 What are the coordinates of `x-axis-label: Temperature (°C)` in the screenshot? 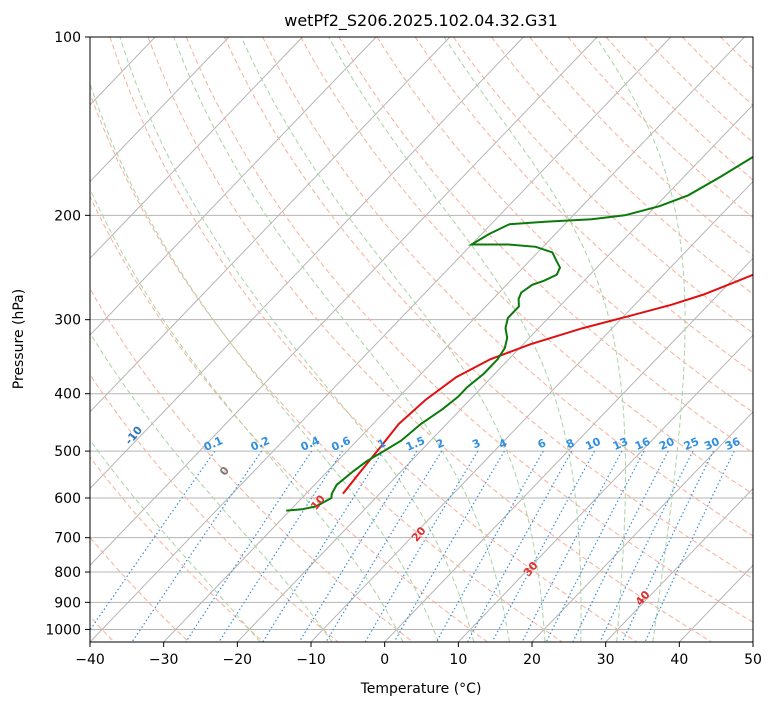 It's located at (421, 689).